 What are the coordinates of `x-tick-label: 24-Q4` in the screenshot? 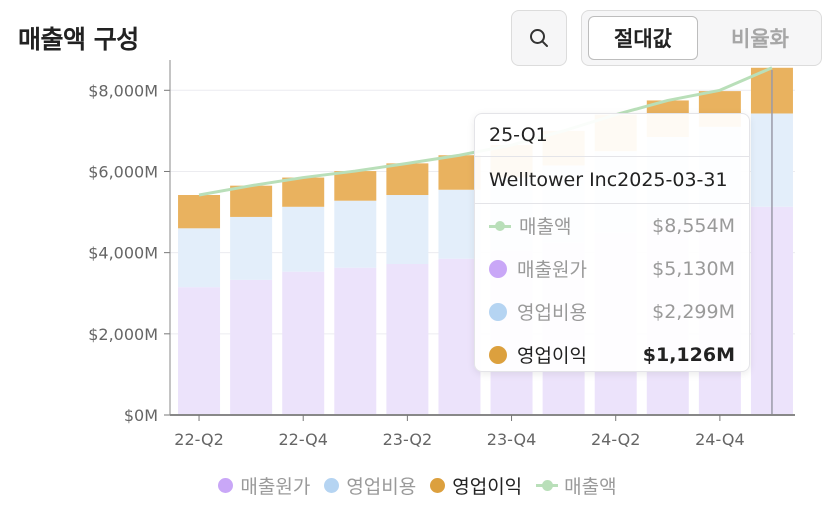 It's located at (720, 439).